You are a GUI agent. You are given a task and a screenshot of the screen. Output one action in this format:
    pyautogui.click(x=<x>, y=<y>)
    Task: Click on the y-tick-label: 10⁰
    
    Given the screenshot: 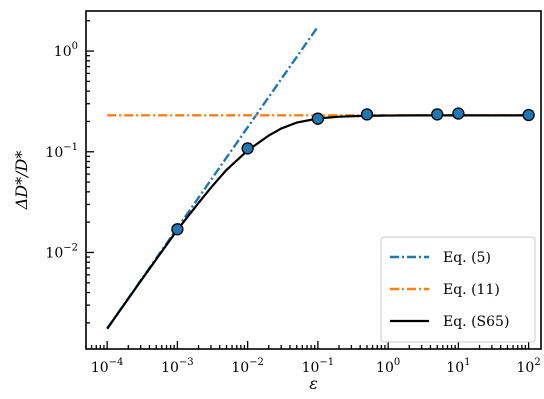 What is the action you would take?
    pyautogui.click(x=66, y=50)
    